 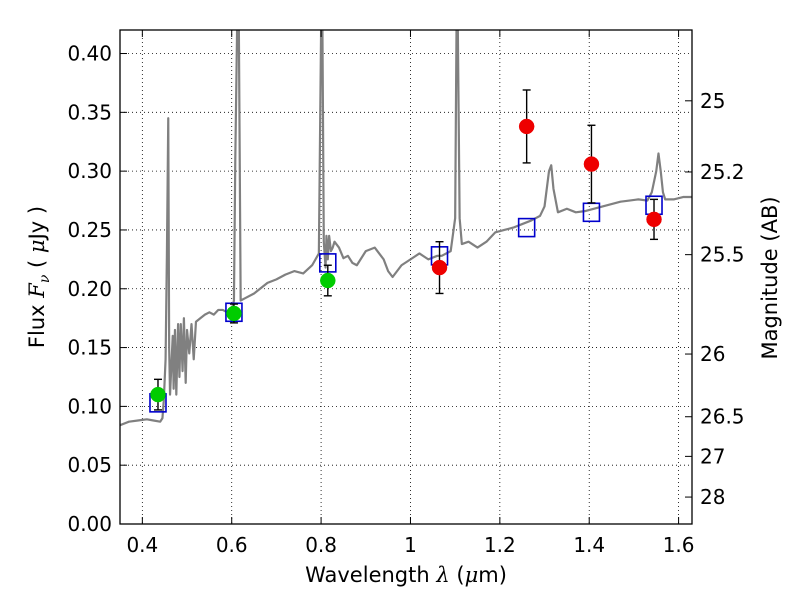 I want to click on x-axis-label: Wavelength λ (μm), so click(x=406, y=575).